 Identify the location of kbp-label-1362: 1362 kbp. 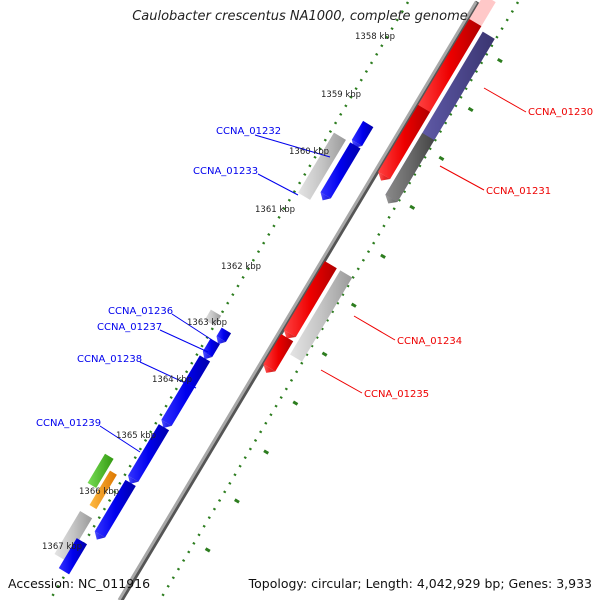
(241, 267).